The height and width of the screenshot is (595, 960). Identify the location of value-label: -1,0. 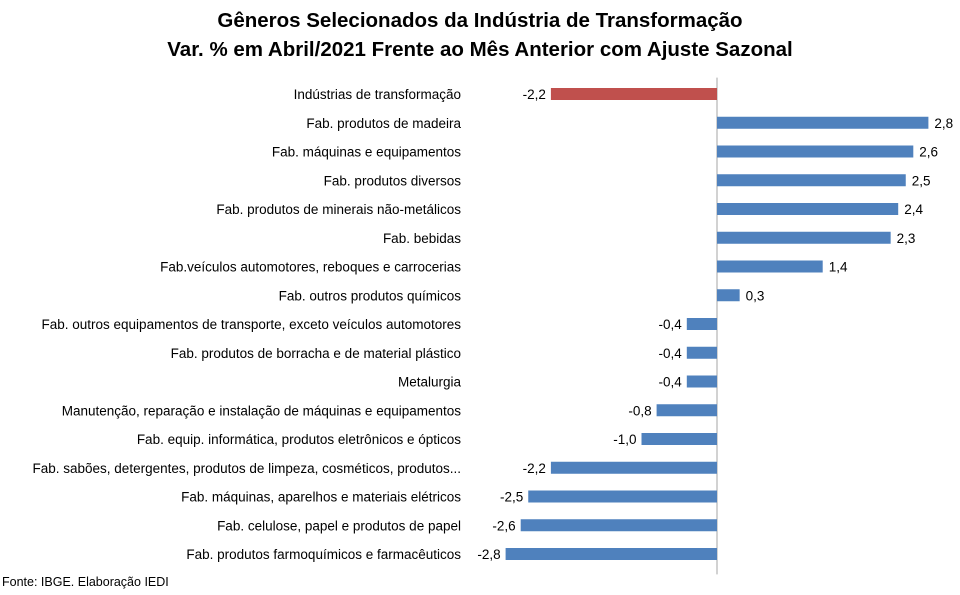
(624, 439).